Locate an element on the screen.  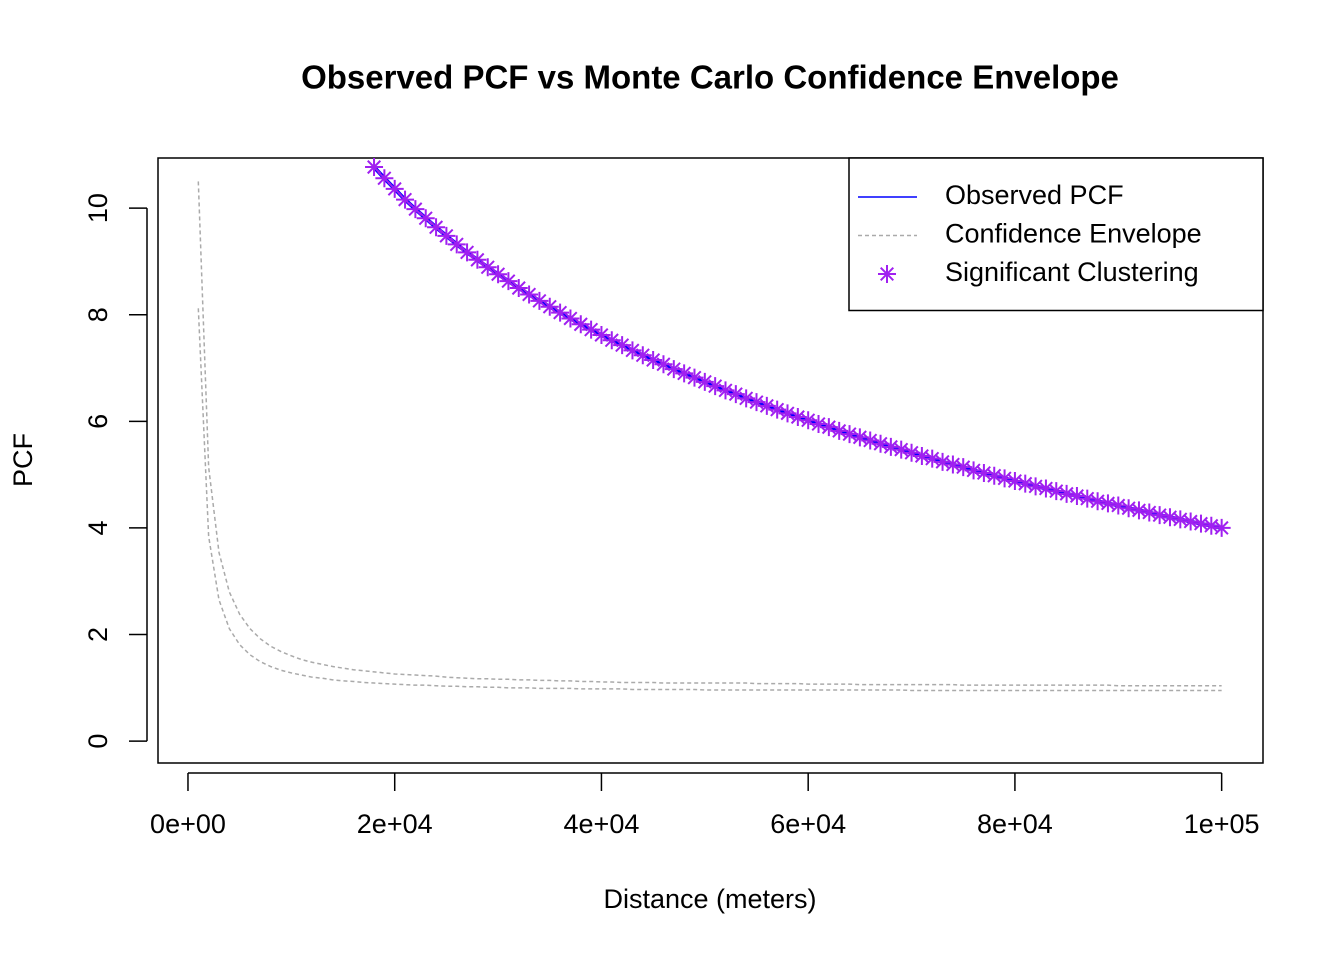
x-tick-label: 1e+05 is located at coordinates (1222, 824).